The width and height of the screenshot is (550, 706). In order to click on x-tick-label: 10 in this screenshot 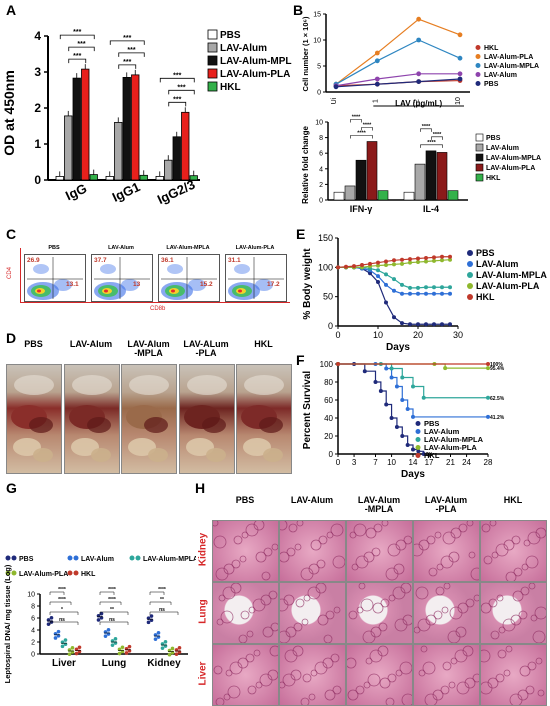, I will do `click(378, 335)`.